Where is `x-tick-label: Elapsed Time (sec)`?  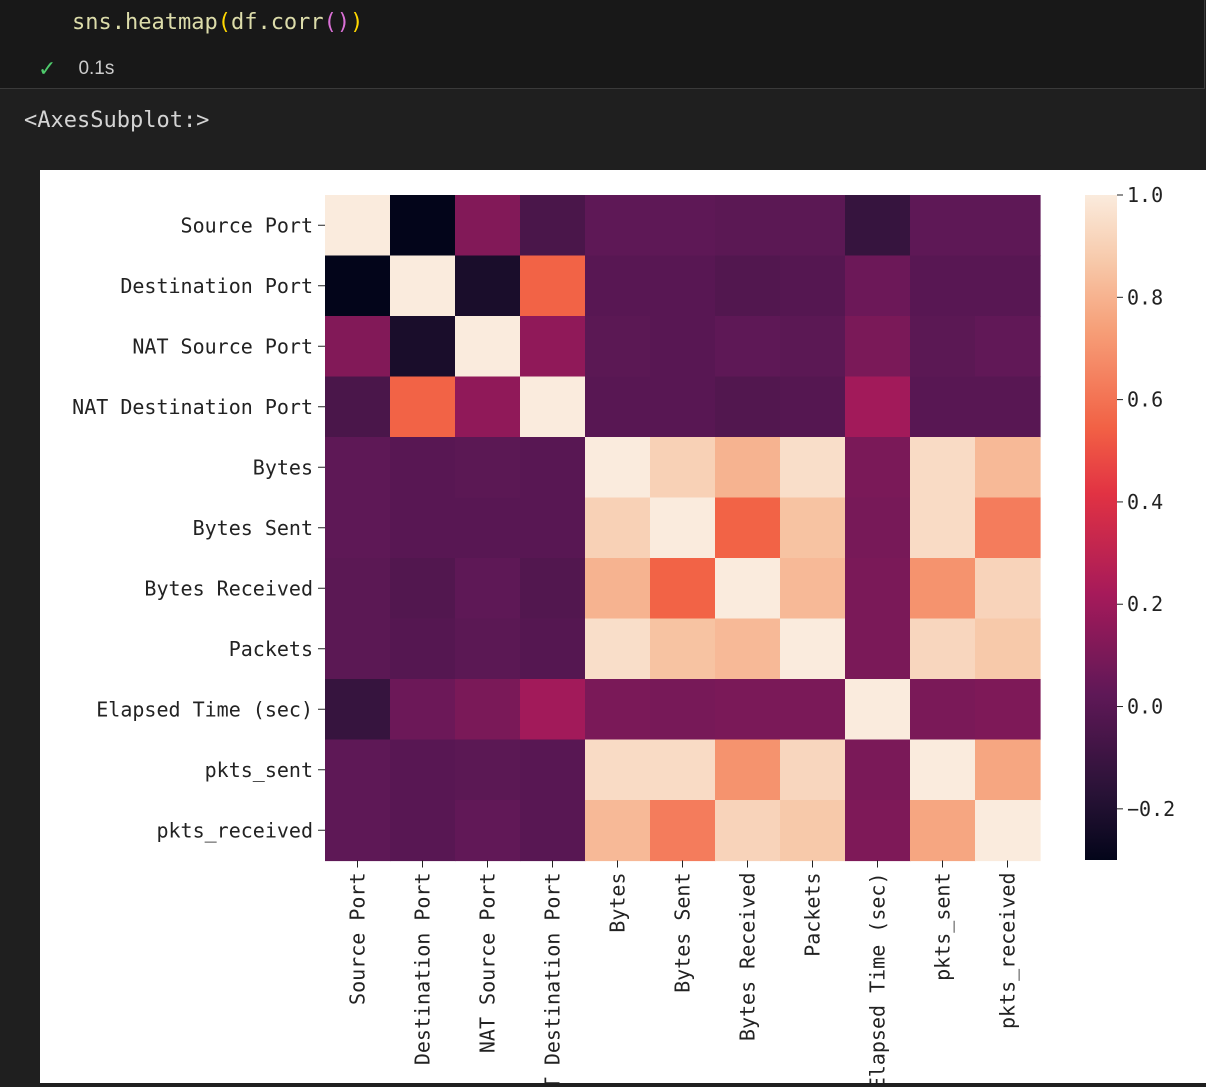
x-tick-label: Elapsed Time (sec) is located at coordinates (878, 978).